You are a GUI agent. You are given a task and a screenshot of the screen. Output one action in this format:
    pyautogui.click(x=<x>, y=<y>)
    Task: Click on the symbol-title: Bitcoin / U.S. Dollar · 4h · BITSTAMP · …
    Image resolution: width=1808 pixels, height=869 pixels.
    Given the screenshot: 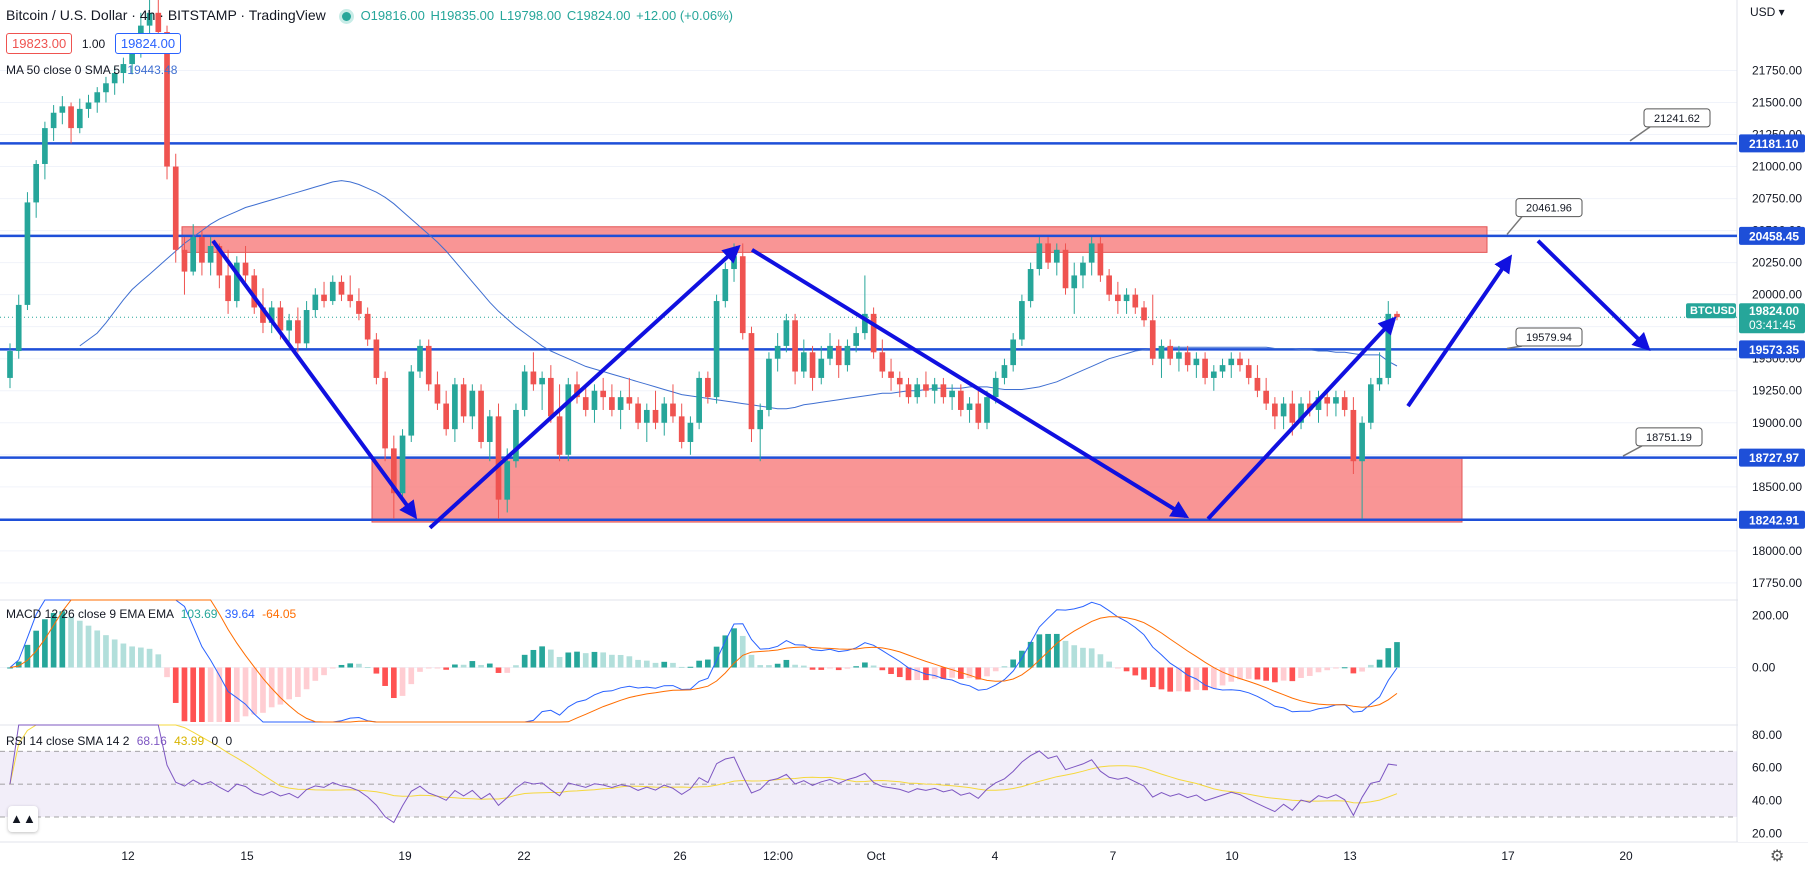 What is the action you would take?
    pyautogui.click(x=166, y=15)
    